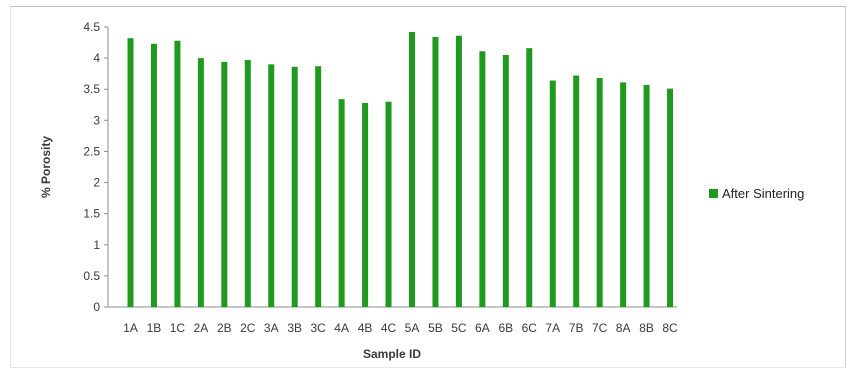 Image resolution: width=848 pixels, height=370 pixels. What do you see at coordinates (153, 175) in the screenshot?
I see `bar-1b` at bounding box center [153, 175].